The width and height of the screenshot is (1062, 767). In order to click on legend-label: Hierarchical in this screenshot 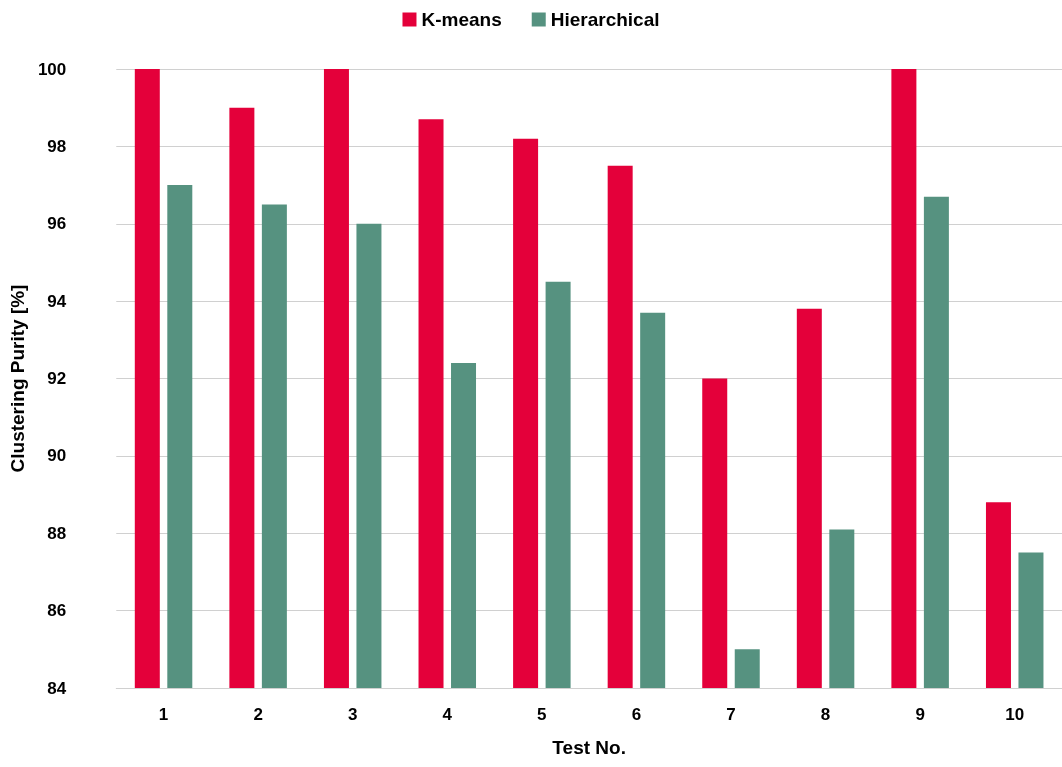, I will do `click(605, 19)`.